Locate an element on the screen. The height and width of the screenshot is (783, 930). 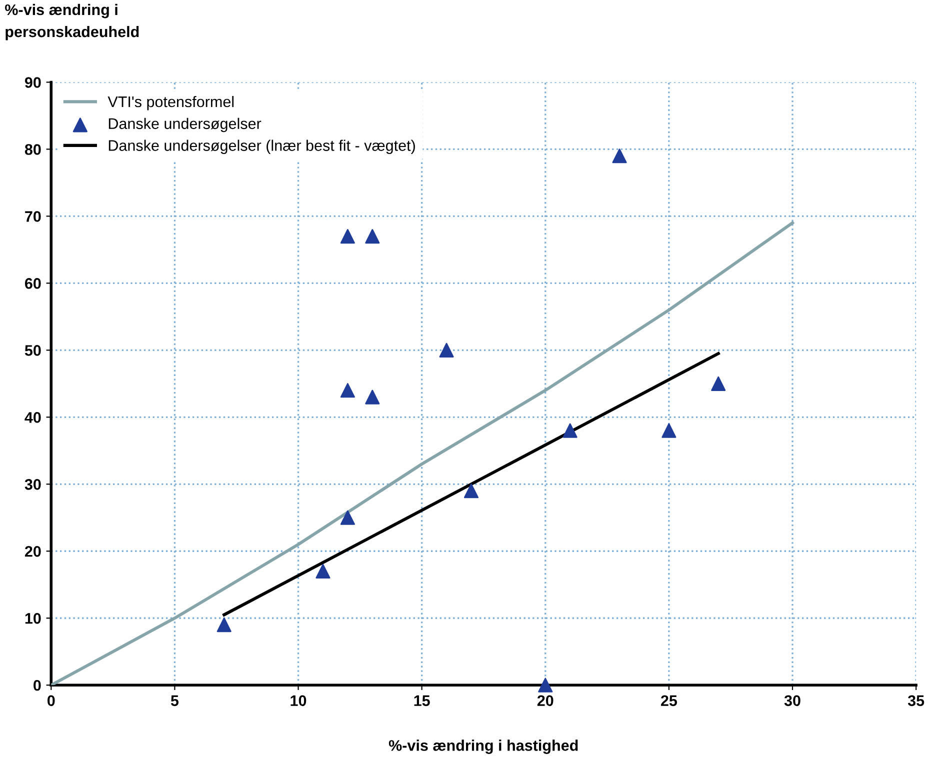
legend-label: Danske undersøgelser (lnær best fit - vægtet) is located at coordinates (261, 147).